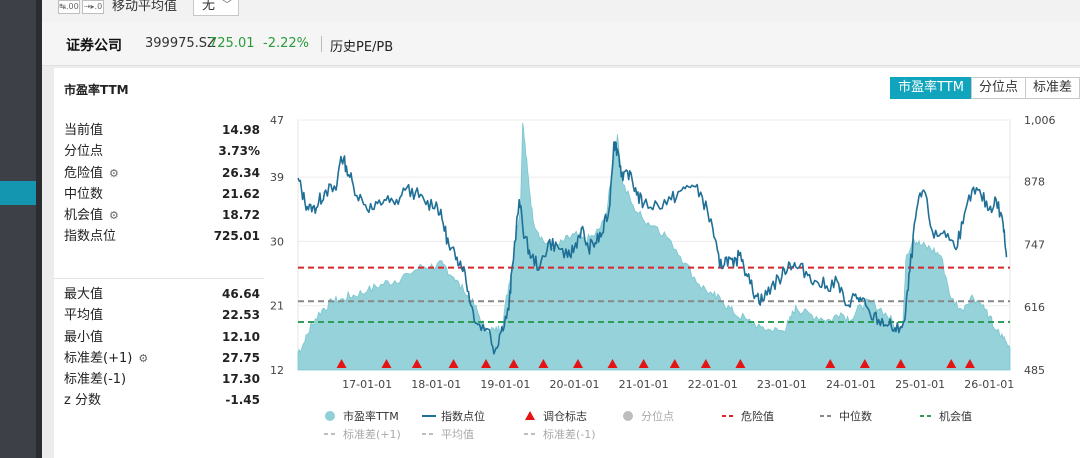 The height and width of the screenshot is (458, 1080). What do you see at coordinates (628, 416) in the screenshot?
I see `legend-dot-icon` at bounding box center [628, 416].